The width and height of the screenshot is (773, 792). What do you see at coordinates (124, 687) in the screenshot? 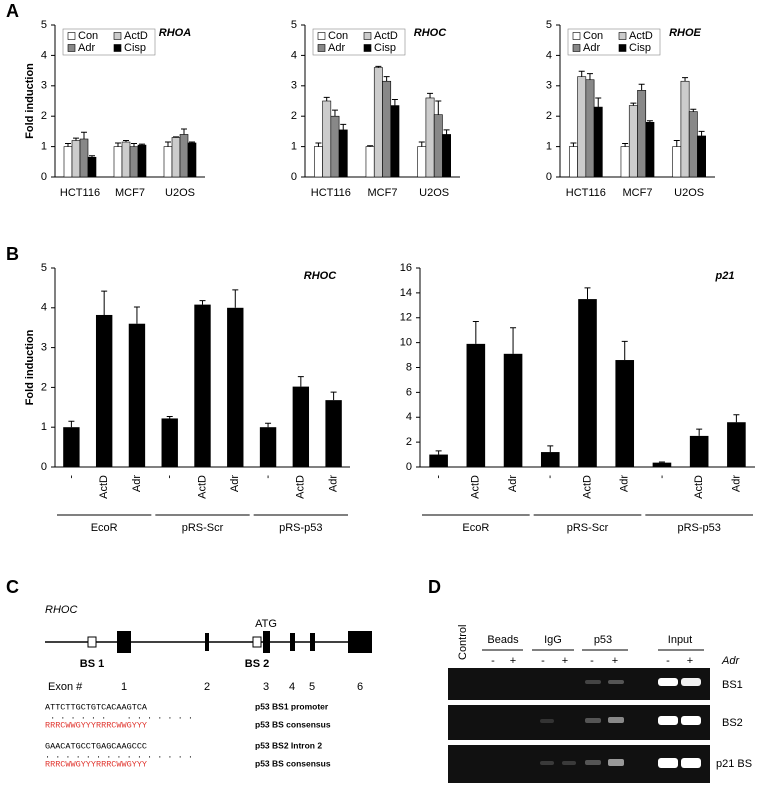
I see `exon-number: 1` at bounding box center [124, 687].